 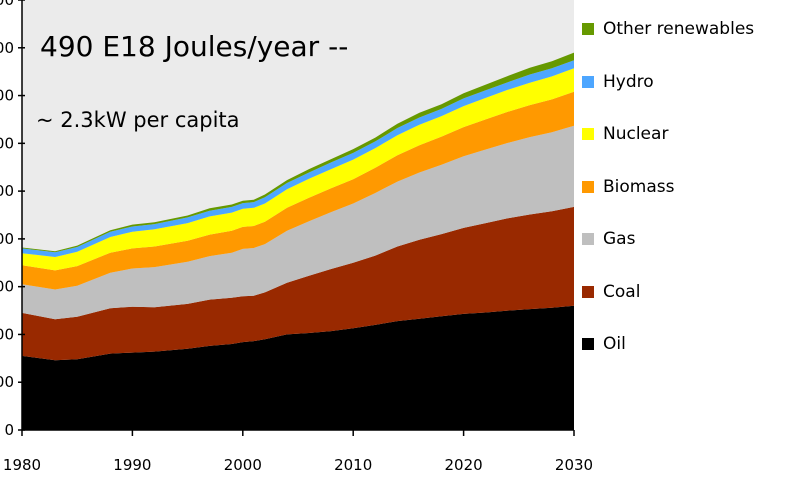 I want to click on x-tick-label: 2020, so click(x=464, y=465).